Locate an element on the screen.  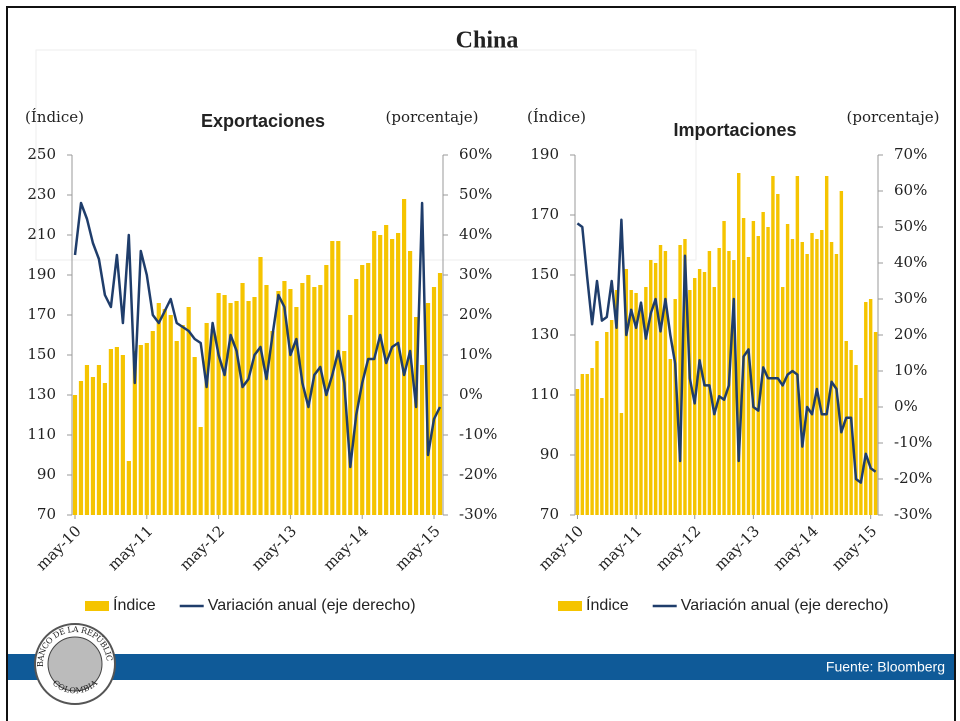
y-tick-label: 250 is located at coordinates (41, 154).